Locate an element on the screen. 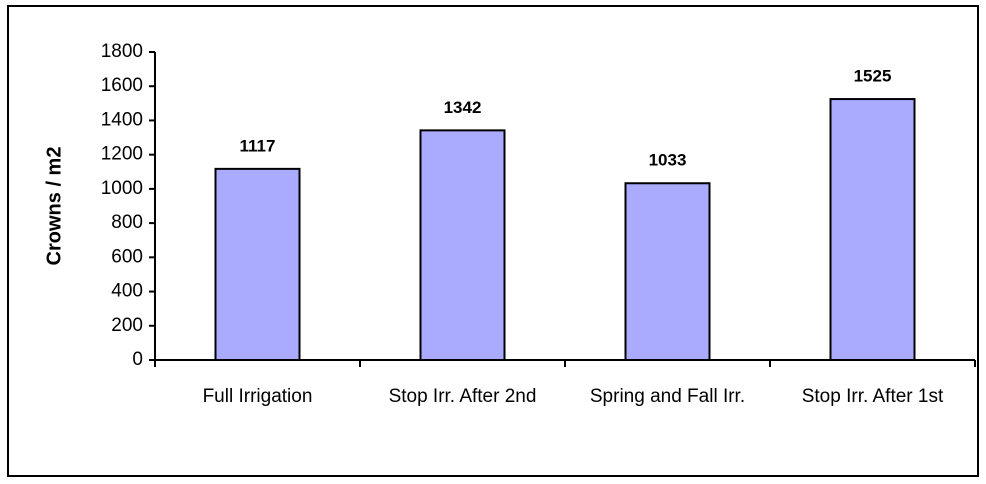 This screenshot has width=986, height=484. x-tick-label: Stop Irr. After 2nd is located at coordinates (462, 396).